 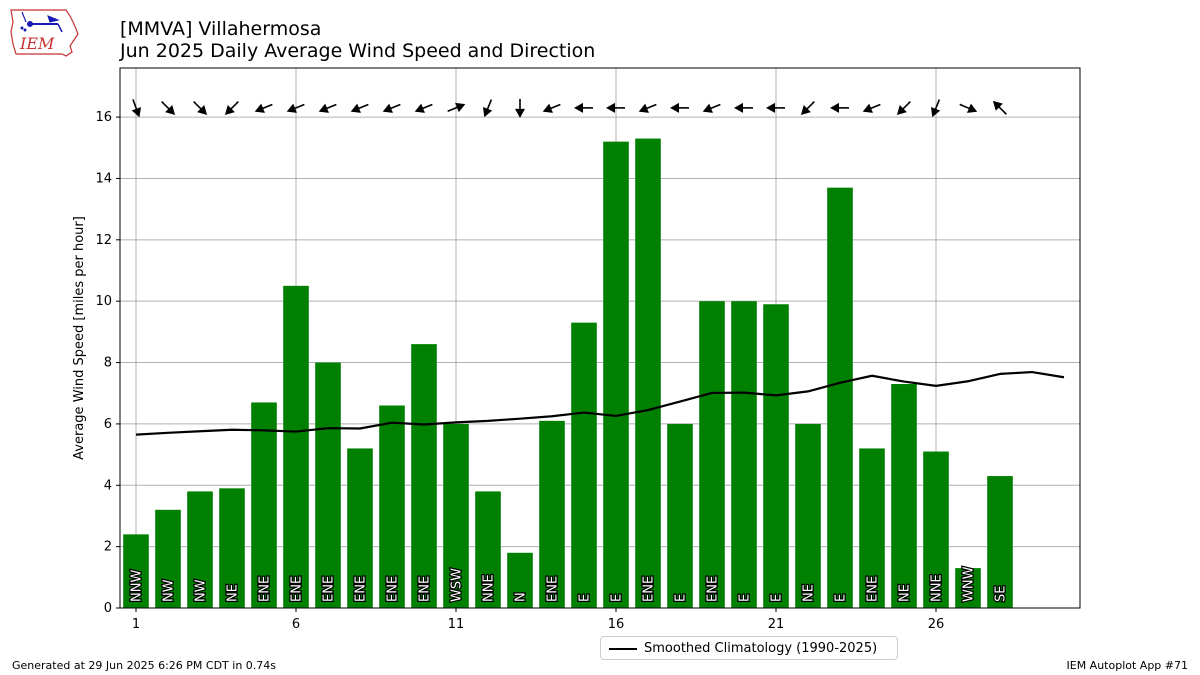 What do you see at coordinates (521, 597) in the screenshot?
I see `direction-label: N` at bounding box center [521, 597].